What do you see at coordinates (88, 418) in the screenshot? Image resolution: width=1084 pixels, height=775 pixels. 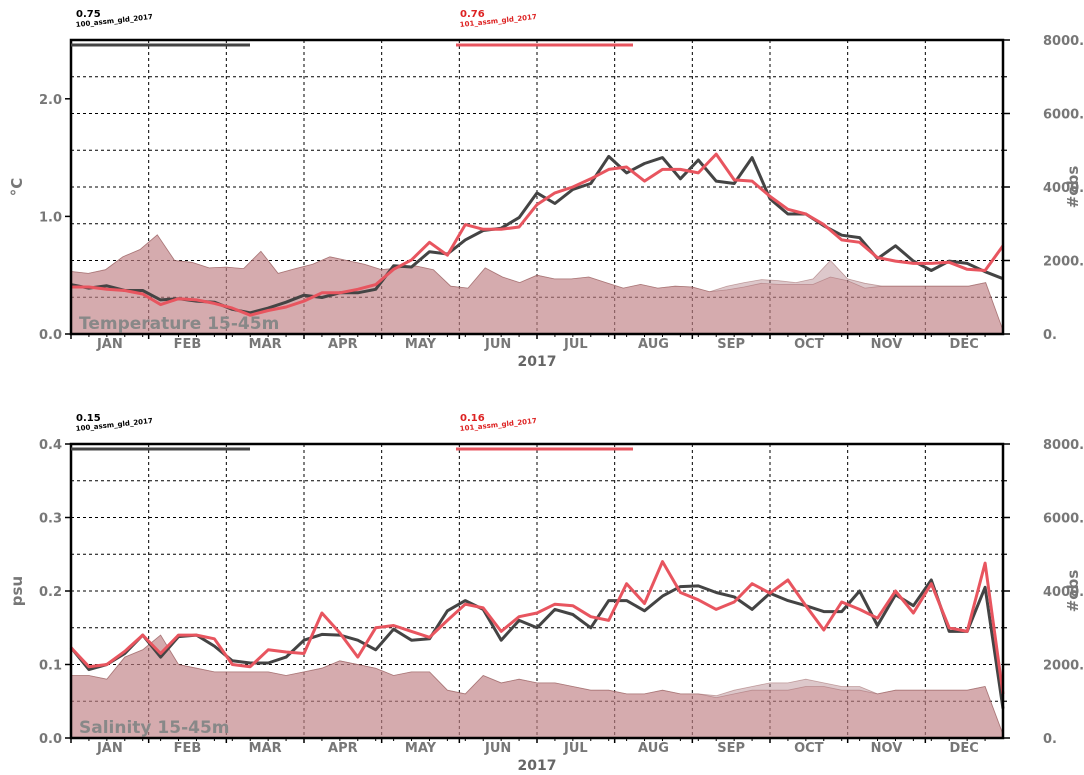 I see `legend-value: 0.15` at bounding box center [88, 418].